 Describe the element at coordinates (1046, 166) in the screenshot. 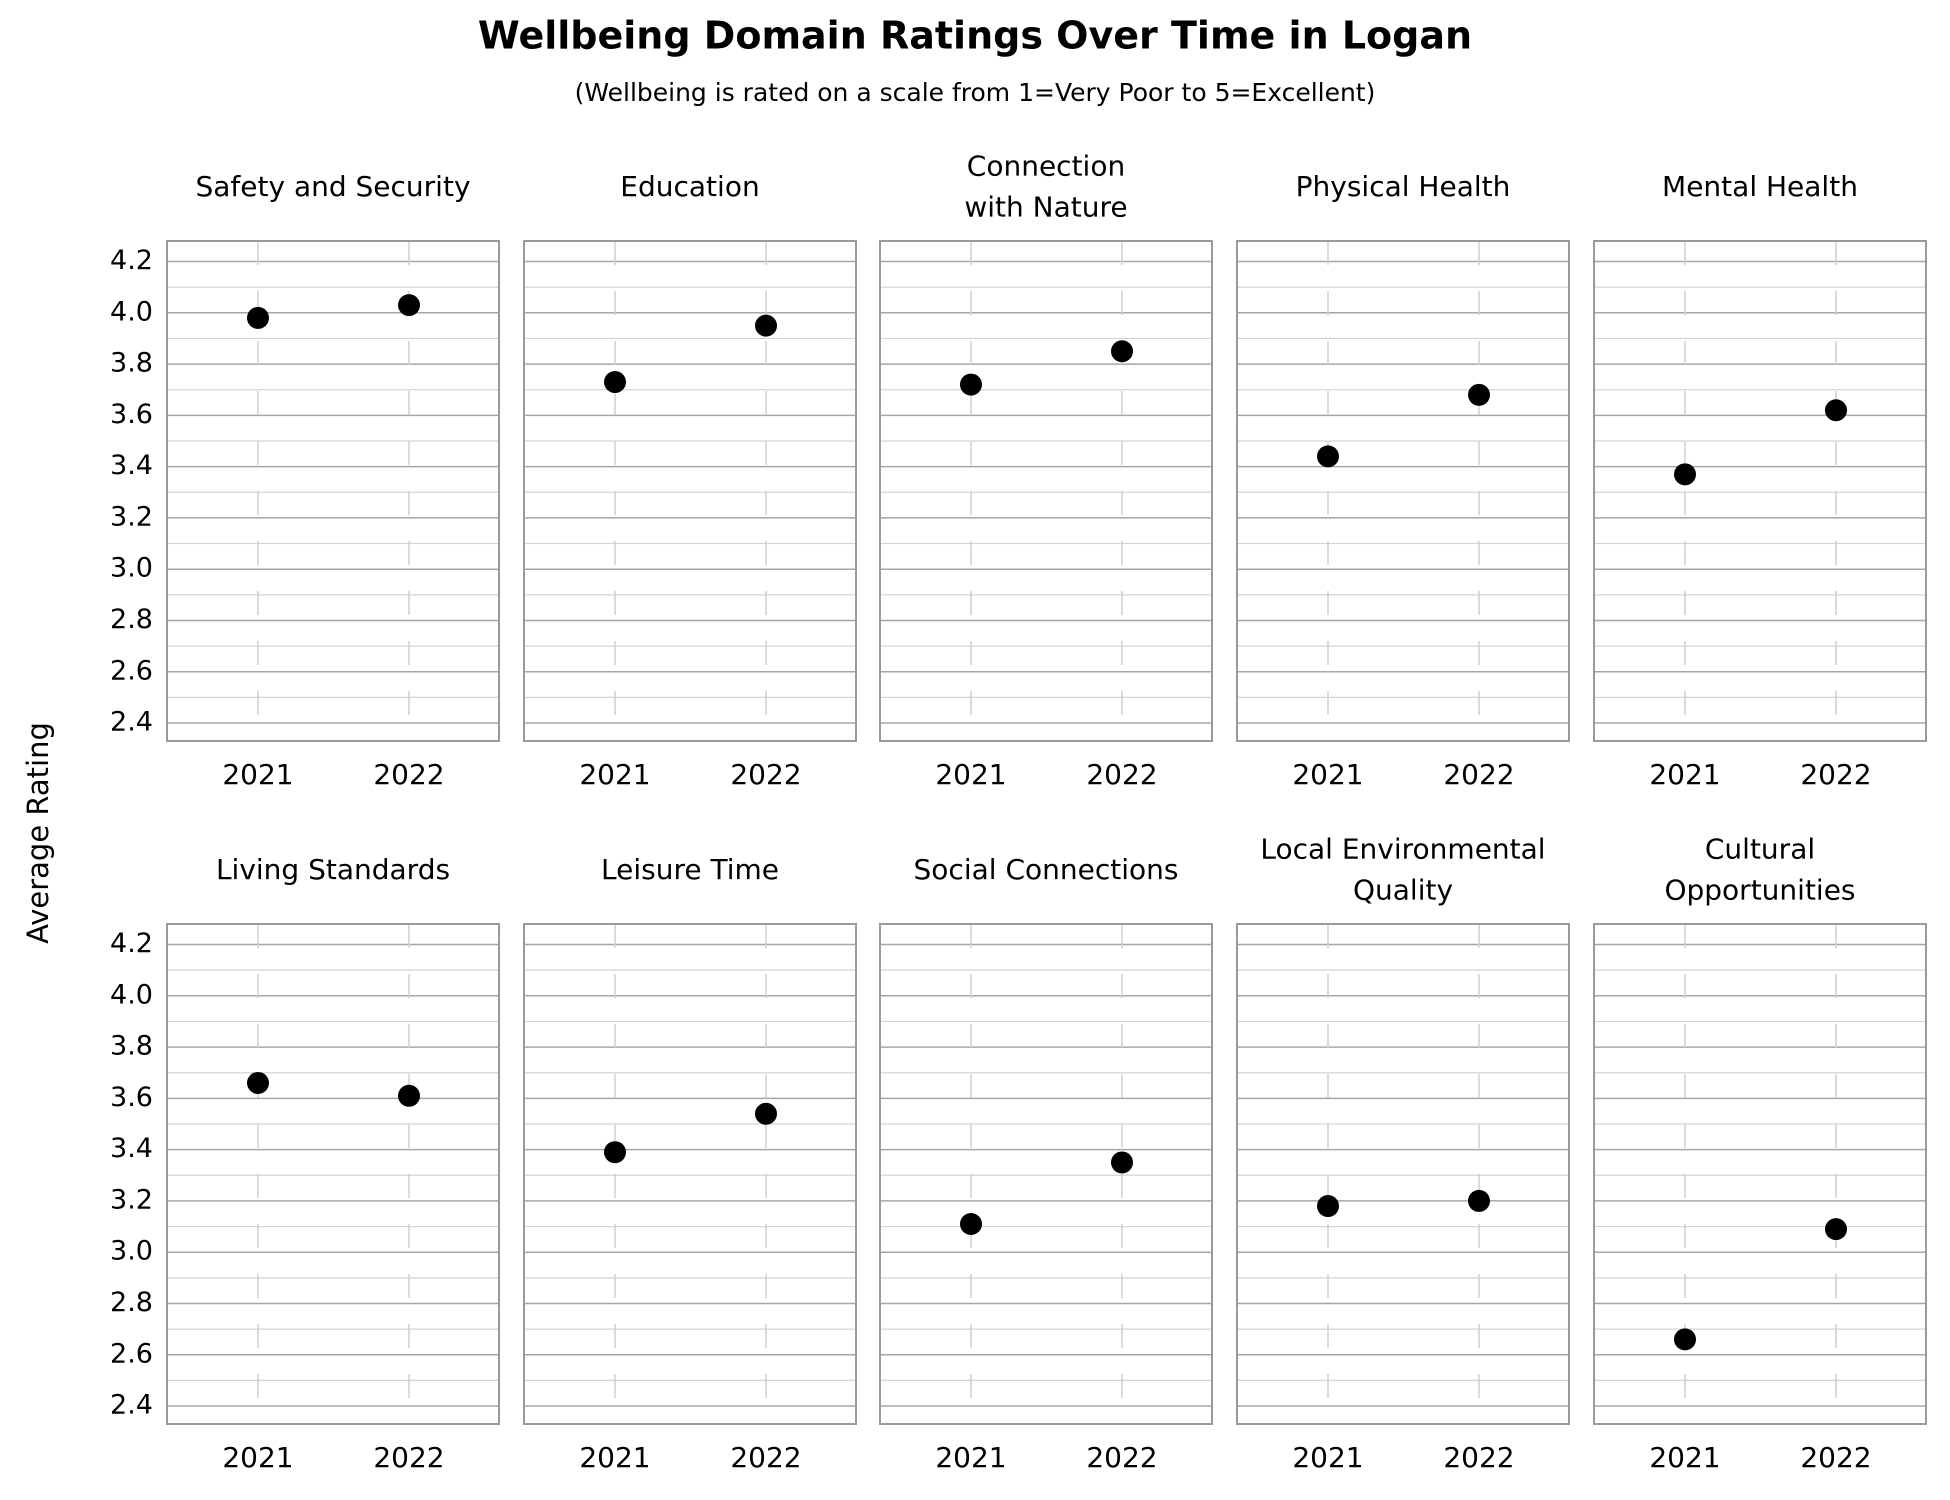

I see `panel-title: Connection` at that location.